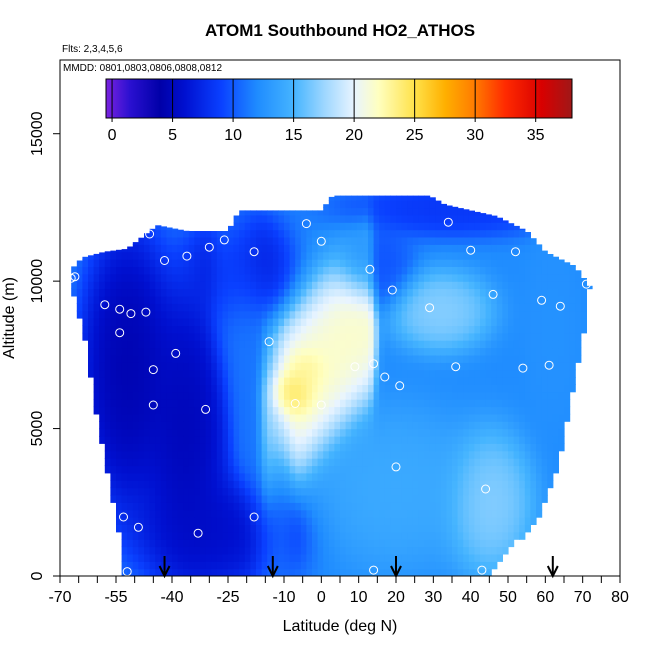 The height and width of the screenshot is (650, 650). I want to click on sample-point, so click(138, 527).